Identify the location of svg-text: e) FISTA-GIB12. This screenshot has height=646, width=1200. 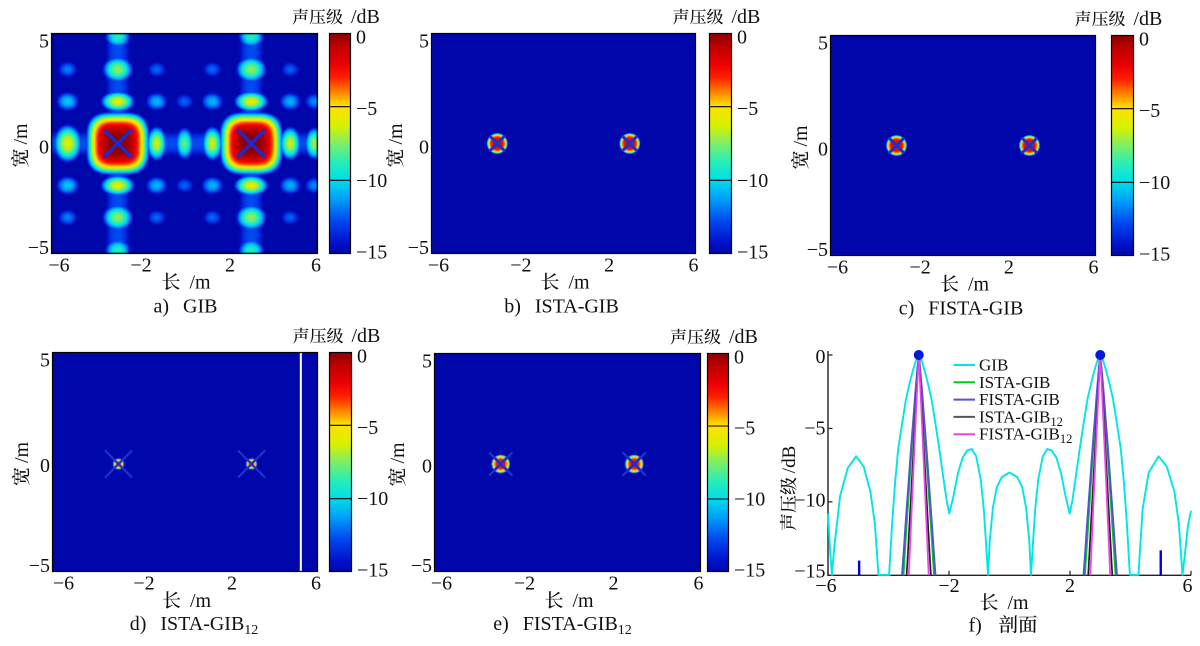
(562, 625).